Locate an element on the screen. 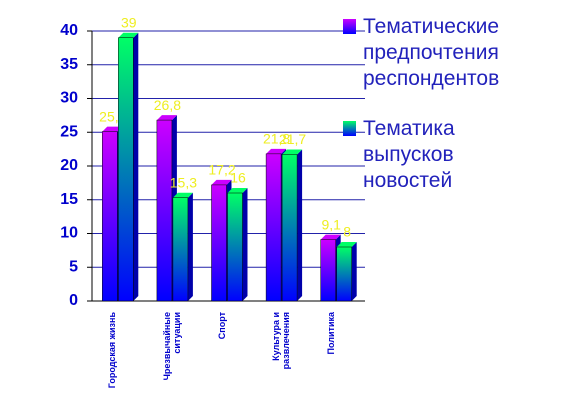 This screenshot has height=419, width=583. legend-label: Тематика выпусков новостей is located at coordinates (409, 154).